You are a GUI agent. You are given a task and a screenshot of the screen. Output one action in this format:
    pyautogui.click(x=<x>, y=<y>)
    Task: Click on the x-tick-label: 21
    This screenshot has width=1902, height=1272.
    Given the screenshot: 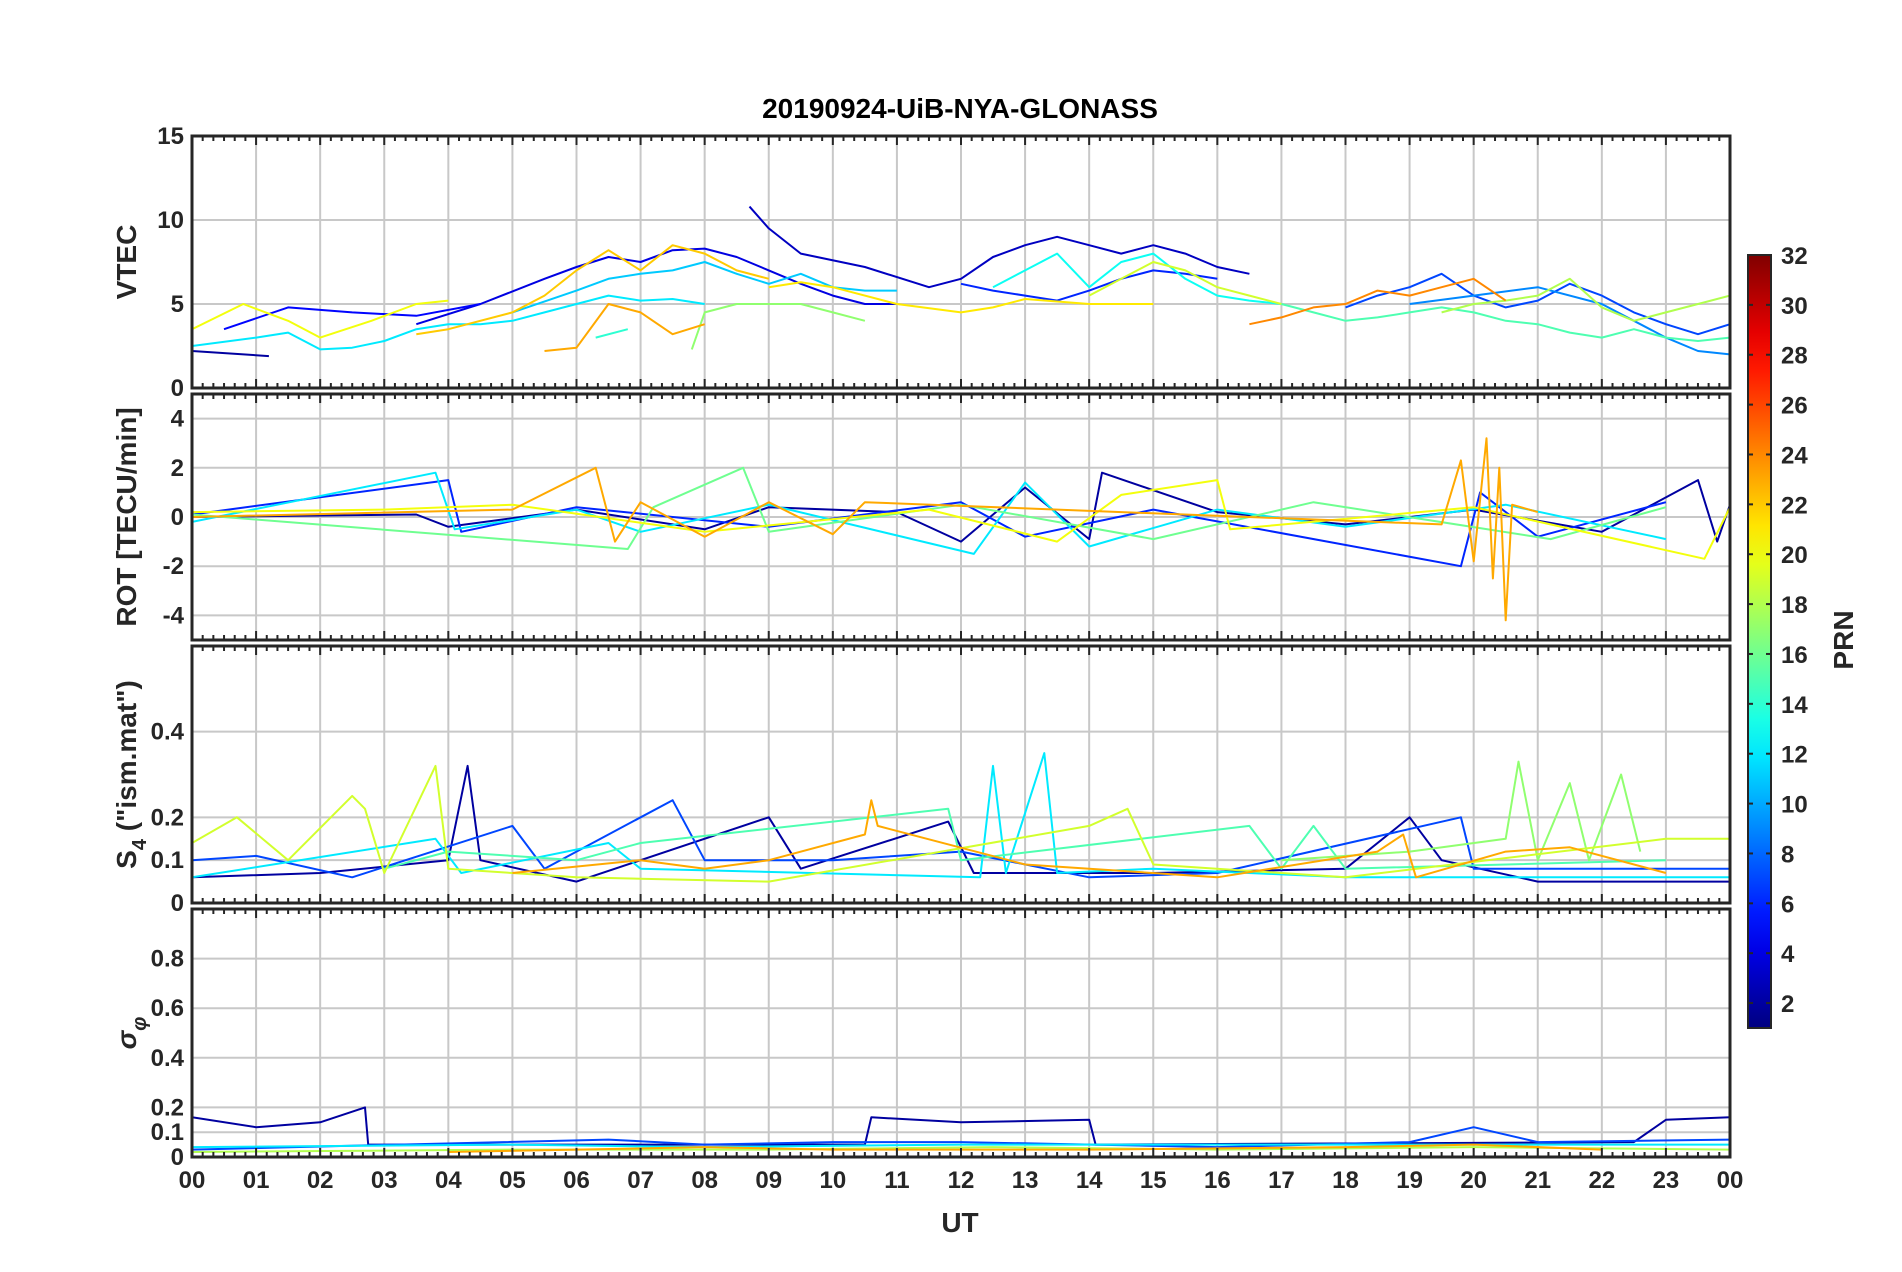 What is the action you would take?
    pyautogui.click(x=1537, y=1180)
    